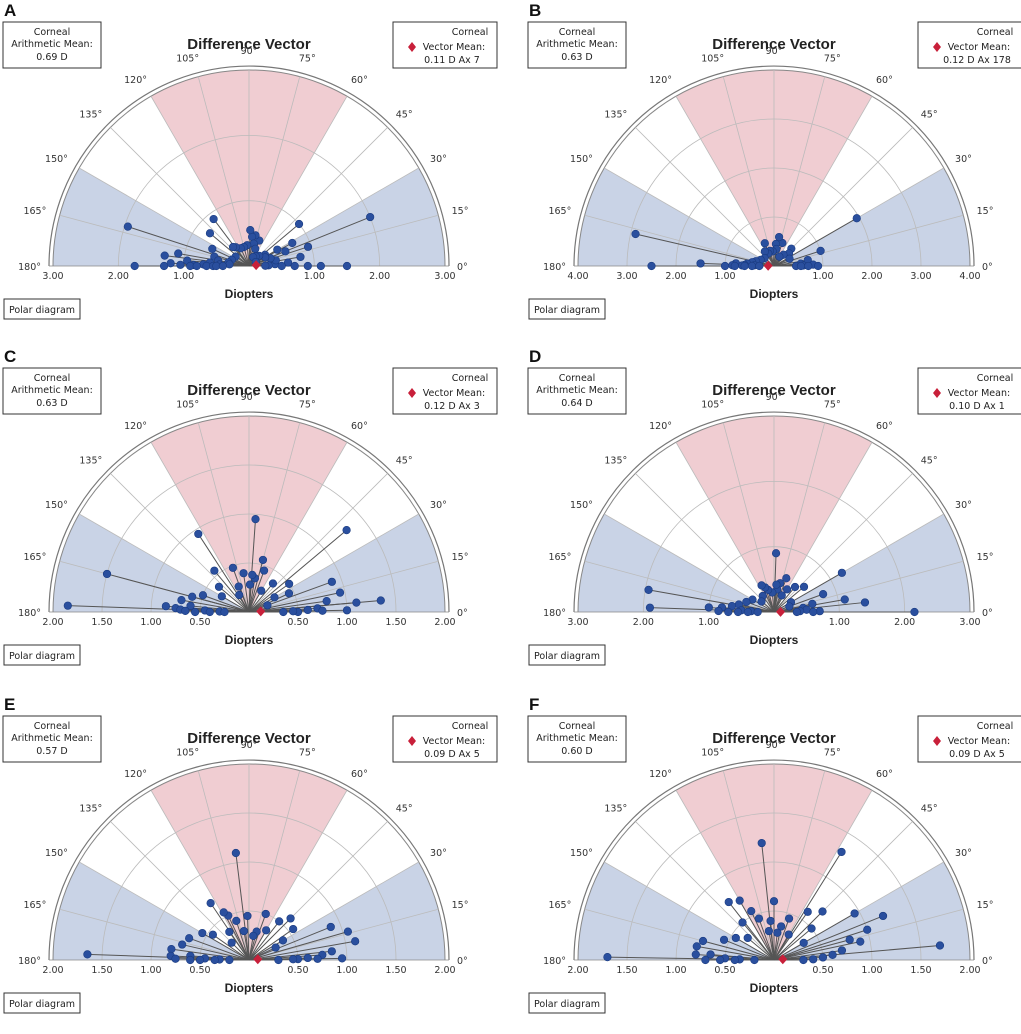  Describe the element at coordinates (929, 808) in the screenshot. I see `angle-label: 45°` at that location.